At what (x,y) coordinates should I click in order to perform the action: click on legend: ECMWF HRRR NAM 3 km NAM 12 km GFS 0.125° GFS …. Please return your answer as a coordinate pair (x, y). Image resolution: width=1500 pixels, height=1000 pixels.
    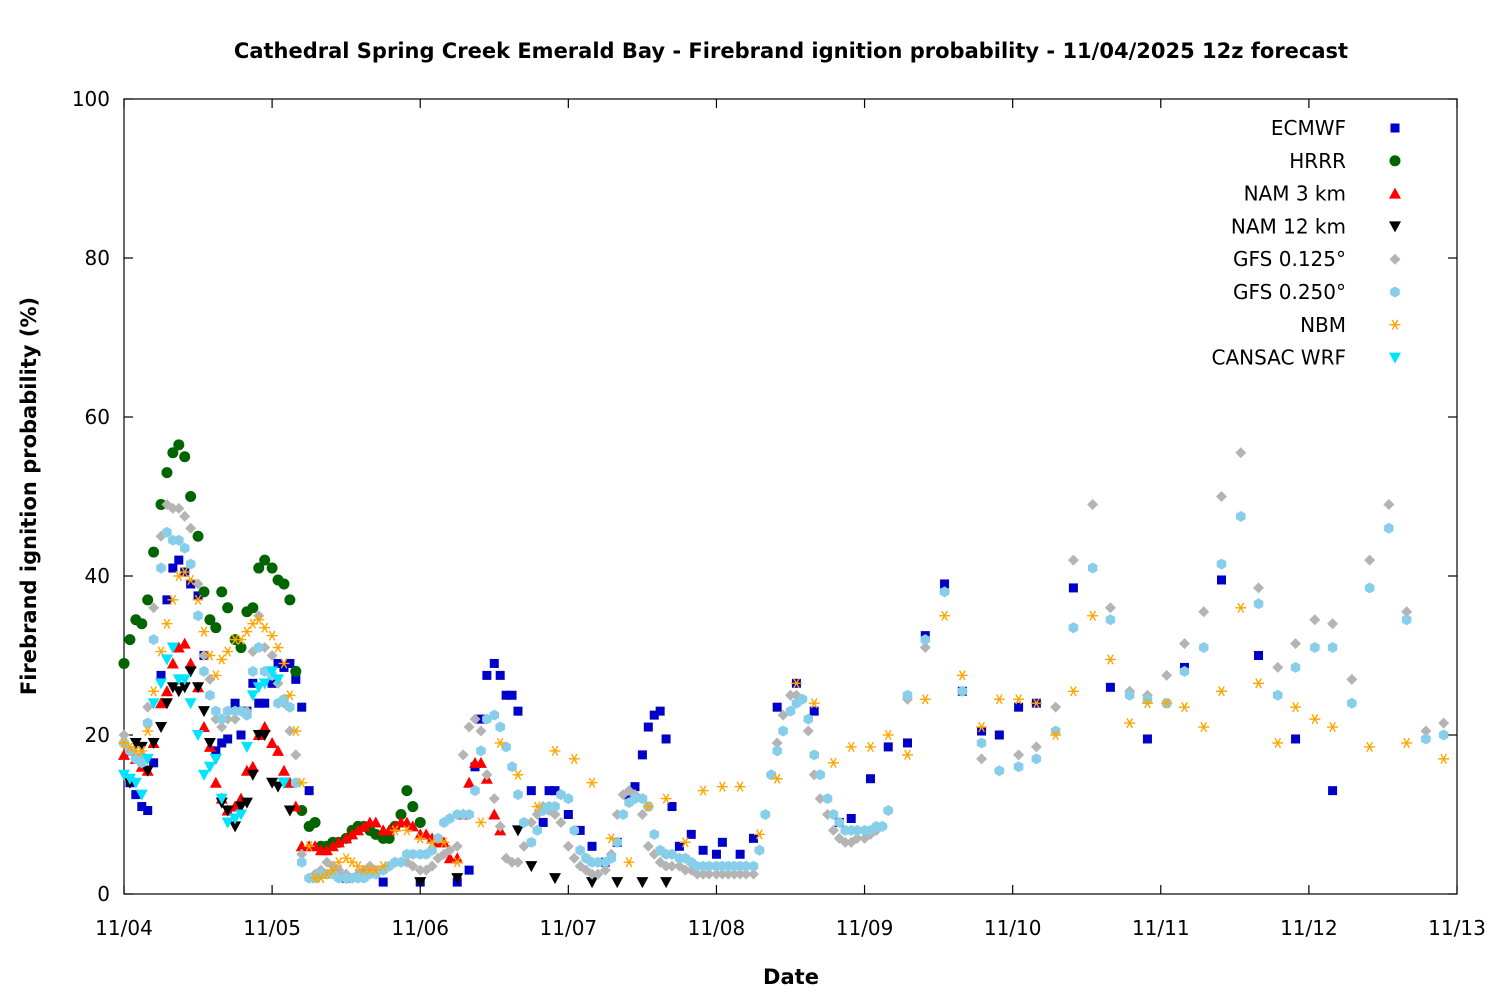
    Looking at the image, I should click on (1306, 243).